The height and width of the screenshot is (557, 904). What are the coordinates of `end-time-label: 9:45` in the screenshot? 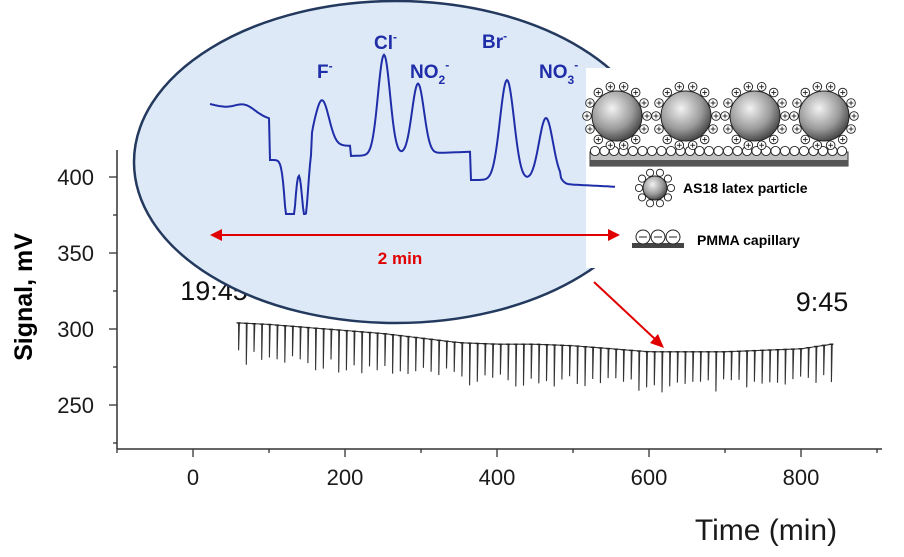 It's located at (822, 302).